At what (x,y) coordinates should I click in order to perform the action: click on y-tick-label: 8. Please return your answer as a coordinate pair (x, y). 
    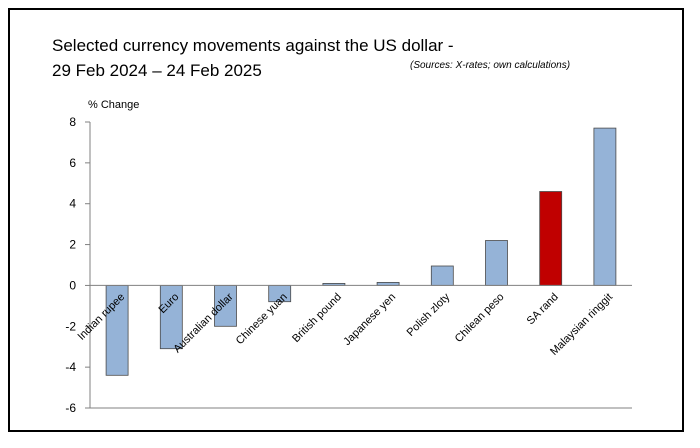
    Looking at the image, I should click on (72, 122).